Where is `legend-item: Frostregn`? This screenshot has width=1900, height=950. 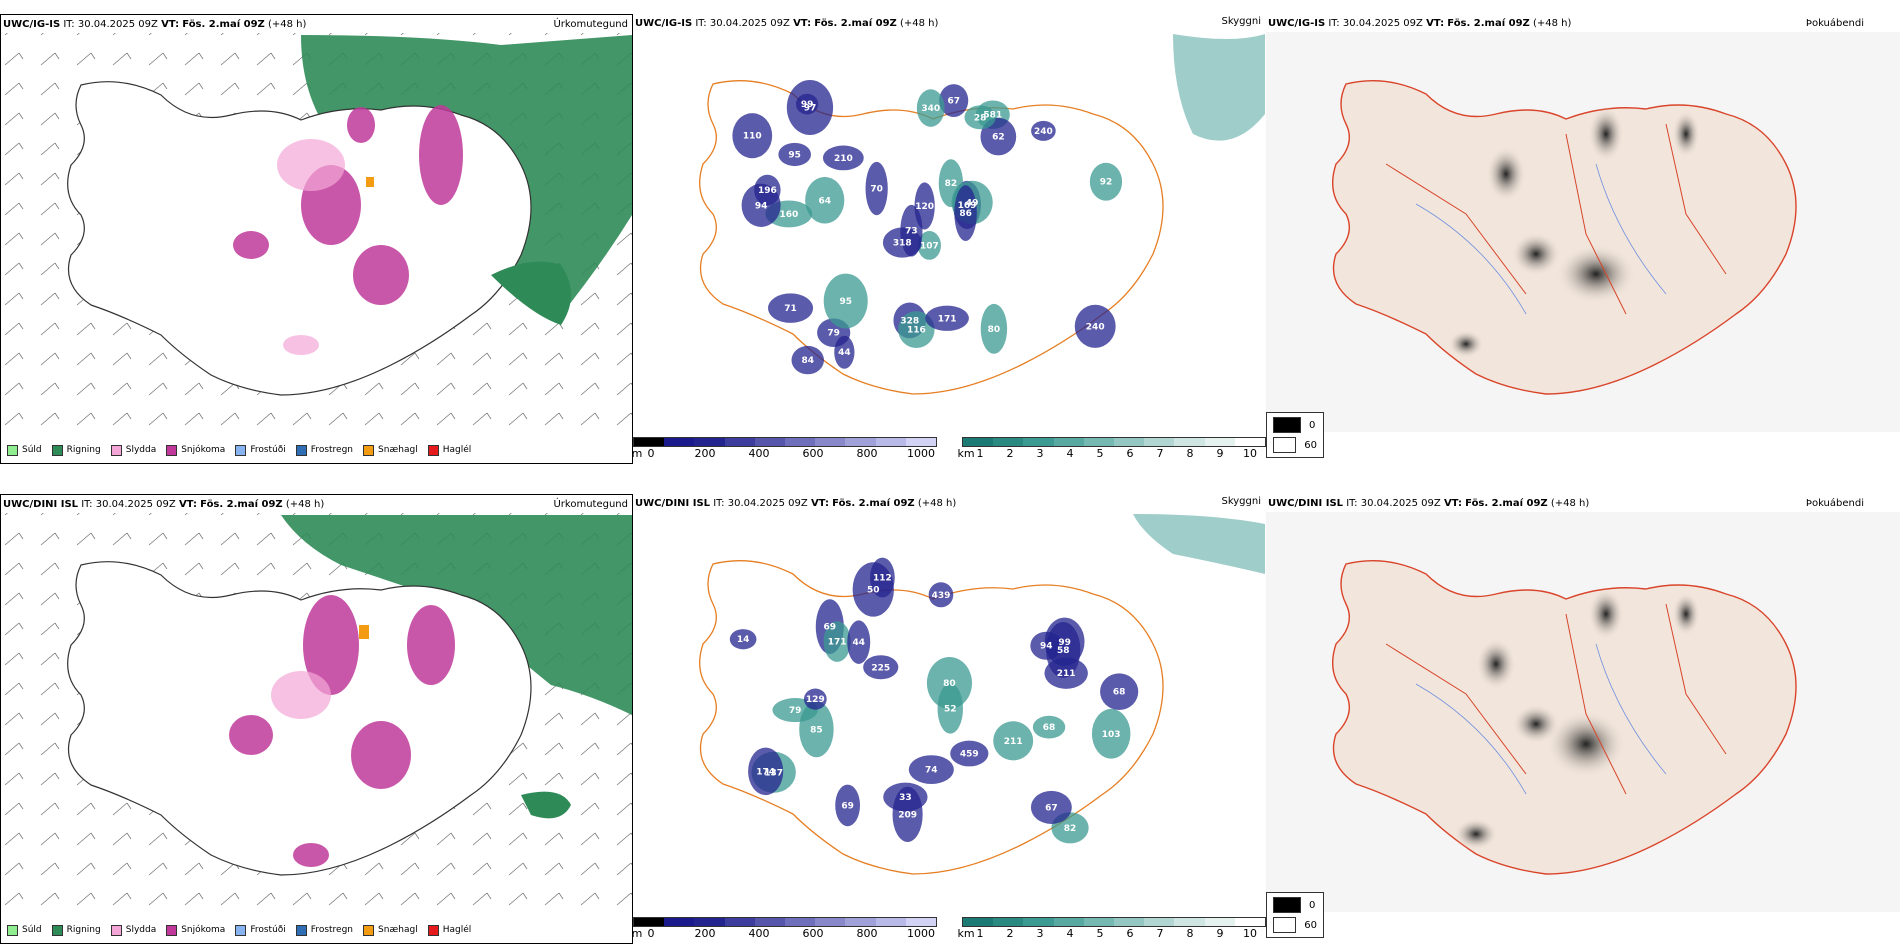 legend-item: Frostregn is located at coordinates (324, 930).